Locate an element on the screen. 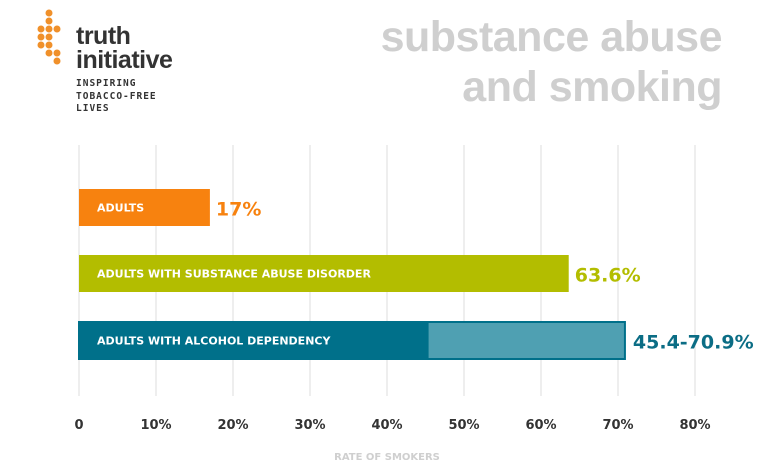 The image size is (772, 469). x-tick-label: 0 is located at coordinates (78, 425).